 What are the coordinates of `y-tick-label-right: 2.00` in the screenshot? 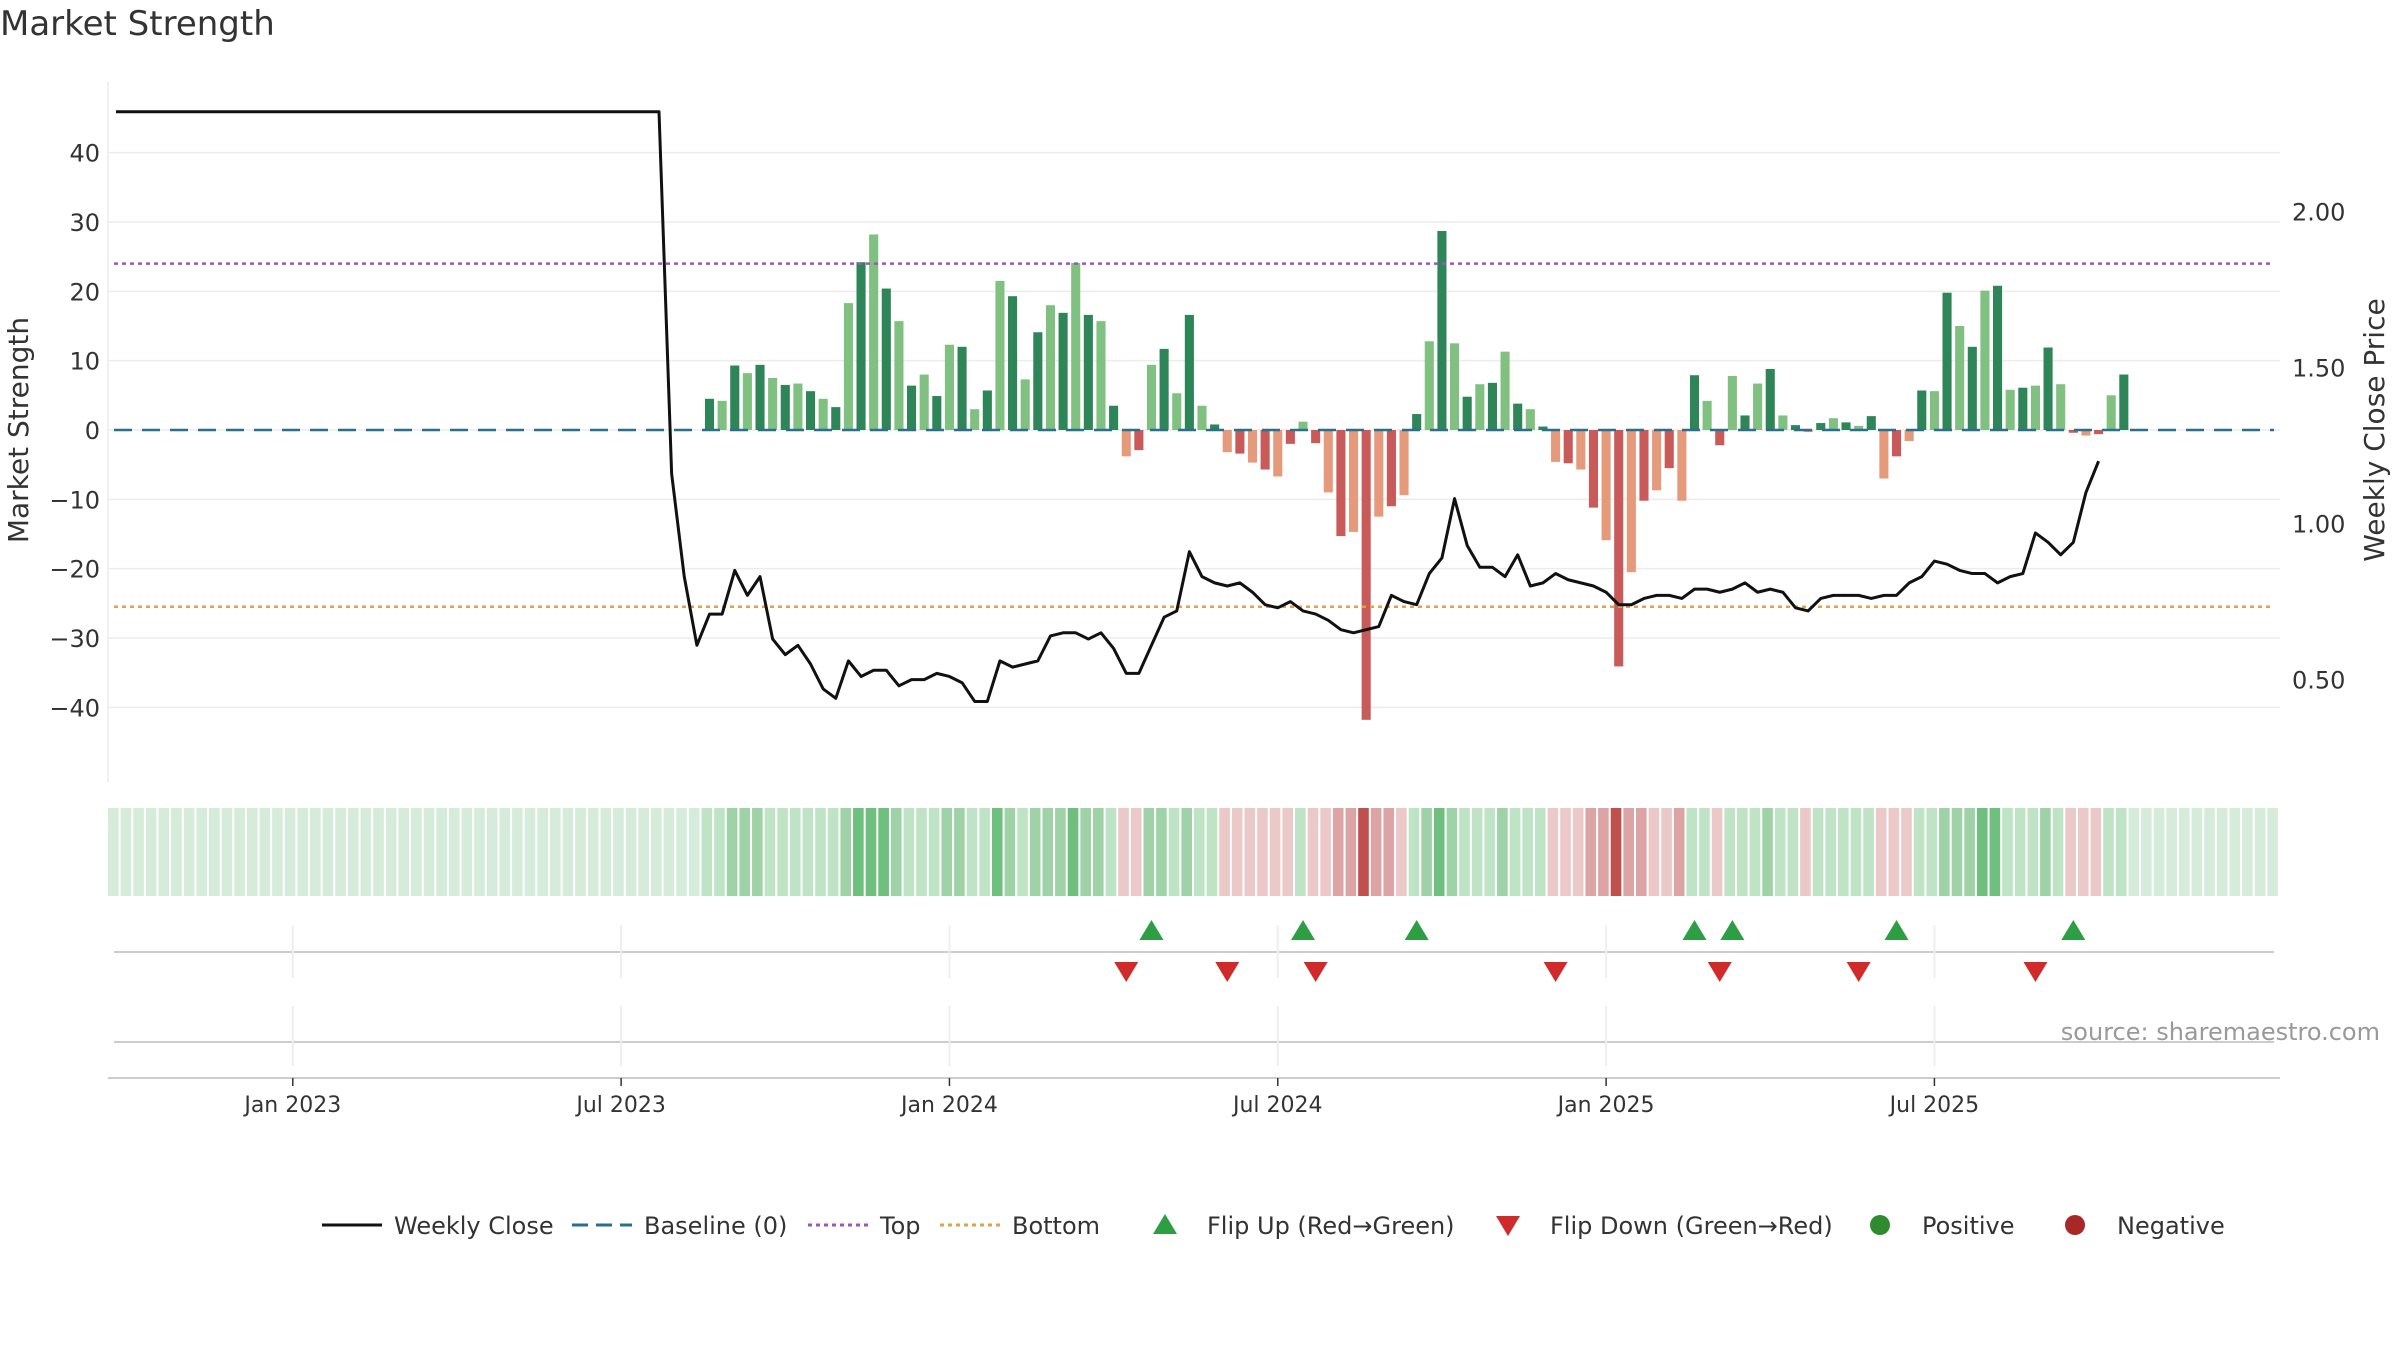 It's located at (2318, 213).